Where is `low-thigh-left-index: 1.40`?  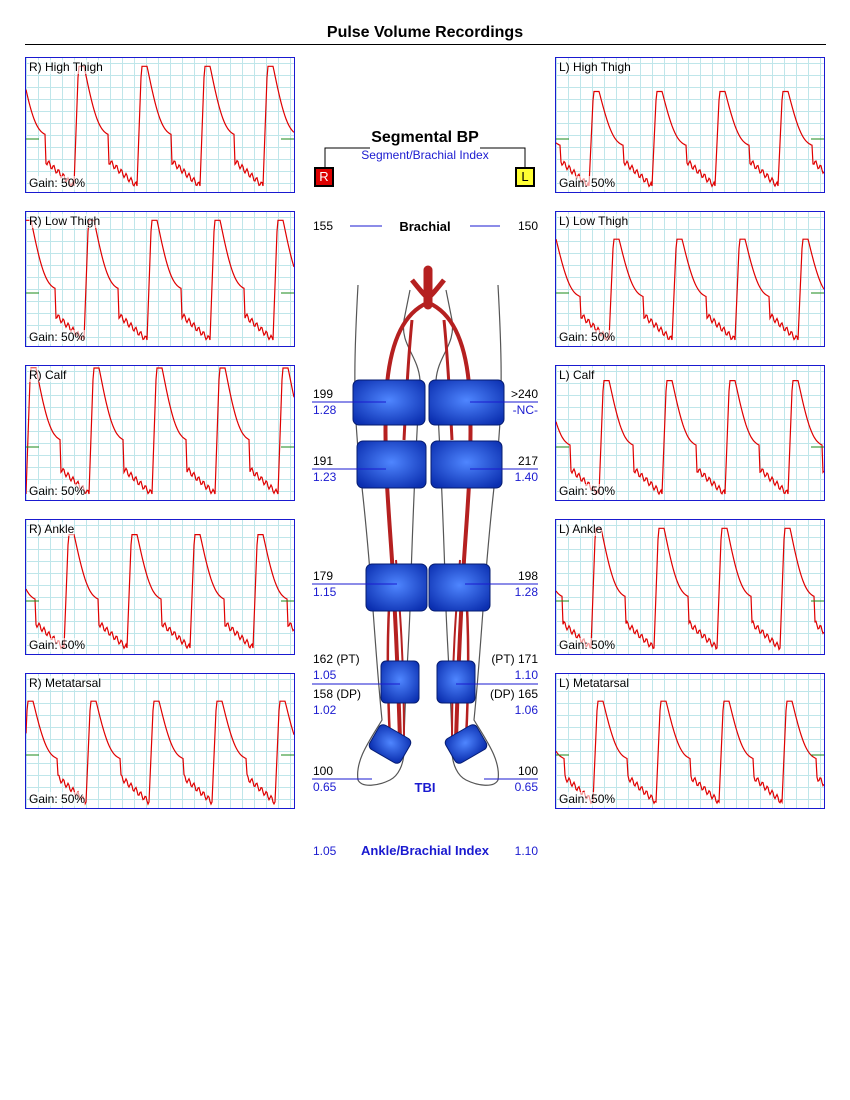
low-thigh-left-index: 1.40 is located at coordinates (526, 477).